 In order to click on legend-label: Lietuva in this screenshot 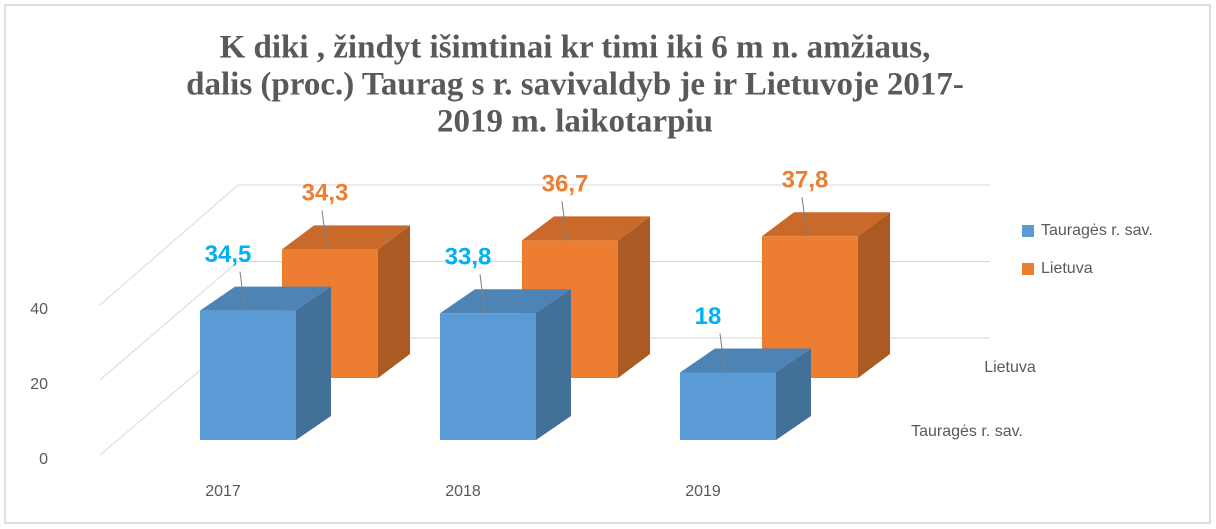, I will do `click(1067, 268)`.